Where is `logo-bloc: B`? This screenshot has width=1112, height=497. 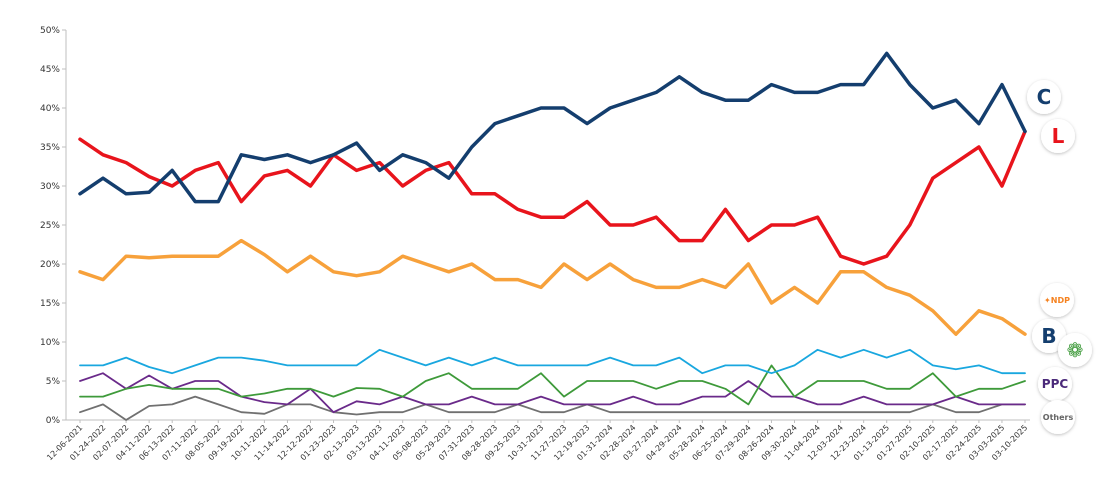 logo-bloc: B is located at coordinates (1049, 336).